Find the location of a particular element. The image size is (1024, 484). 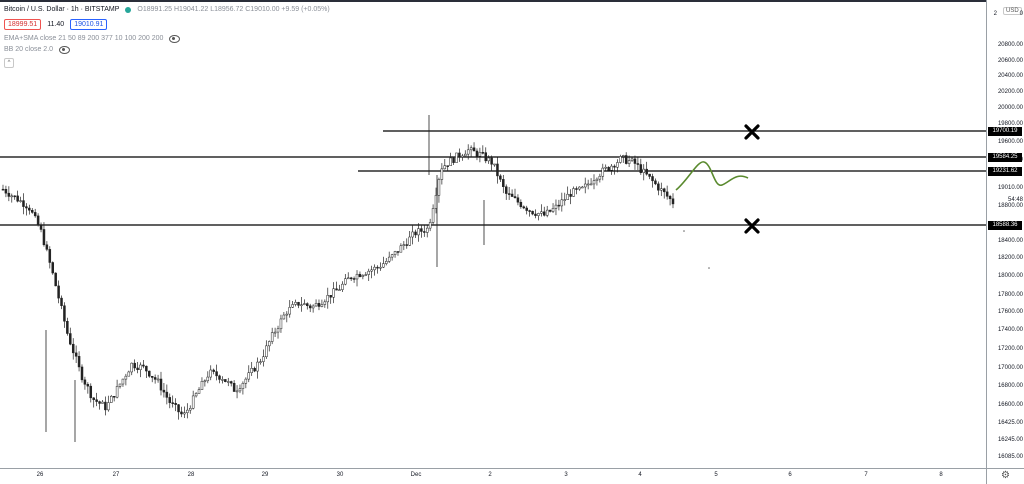

gear-icon: ⚙ is located at coordinates (1005, 475).